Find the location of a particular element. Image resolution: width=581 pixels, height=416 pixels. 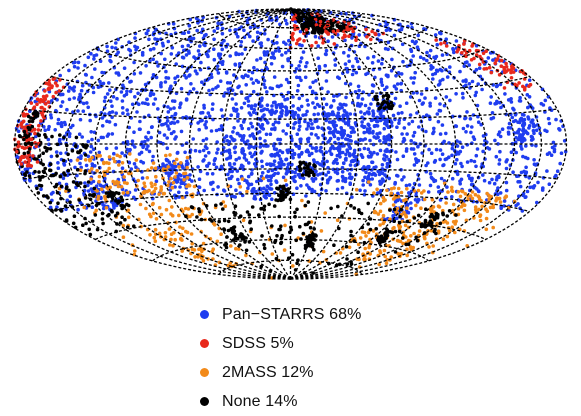

grid-parallel is located at coordinates (290, 59).